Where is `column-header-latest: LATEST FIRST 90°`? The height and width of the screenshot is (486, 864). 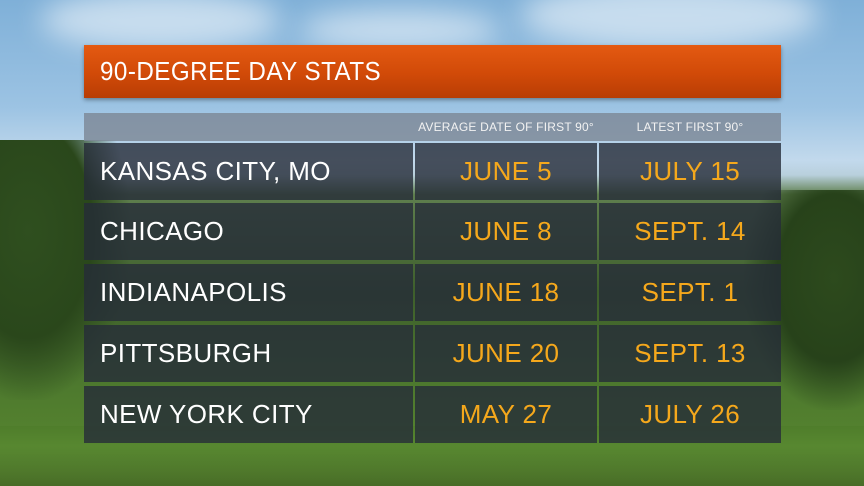 column-header-latest: LATEST FIRST 90° is located at coordinates (690, 127).